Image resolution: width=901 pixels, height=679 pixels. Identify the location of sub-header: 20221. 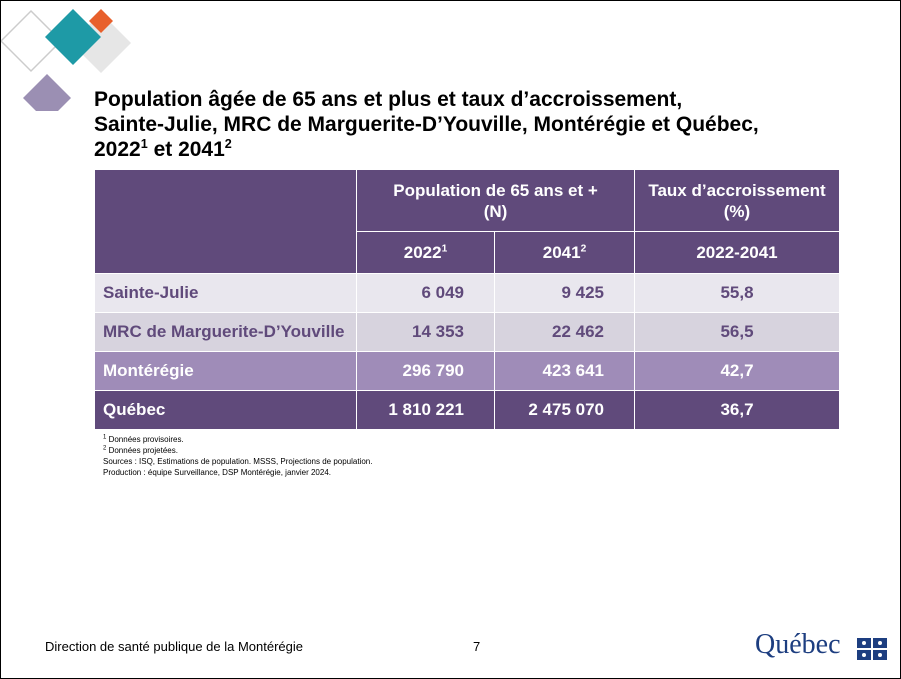
(425, 252).